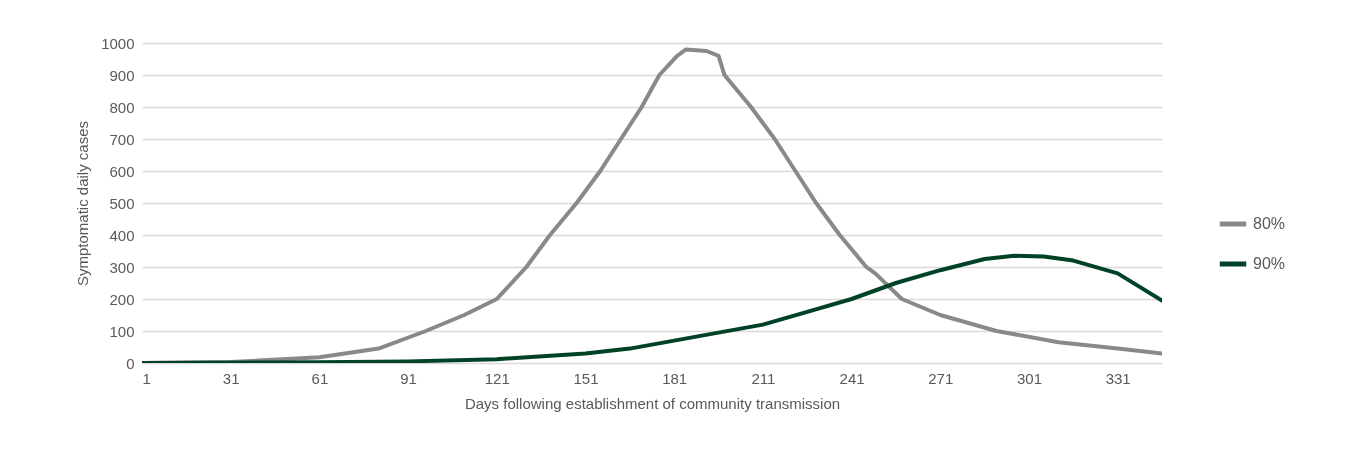 The height and width of the screenshot is (471, 1352). What do you see at coordinates (122, 331) in the screenshot?
I see `y-tick-label: 100` at bounding box center [122, 331].